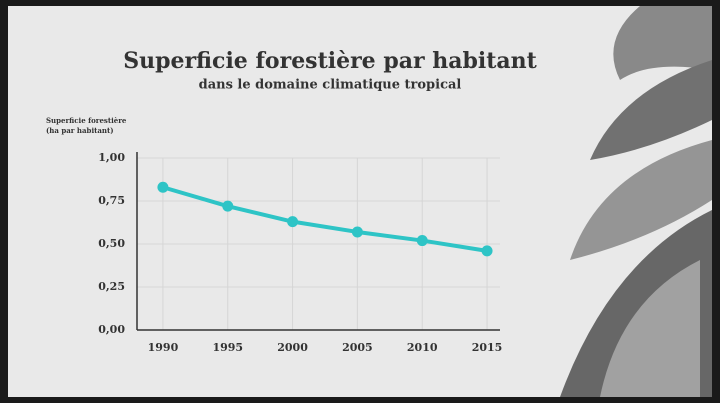  Describe the element at coordinates (80, 130) in the screenshot. I see `y-axis-label: (ha par habitant)` at that location.